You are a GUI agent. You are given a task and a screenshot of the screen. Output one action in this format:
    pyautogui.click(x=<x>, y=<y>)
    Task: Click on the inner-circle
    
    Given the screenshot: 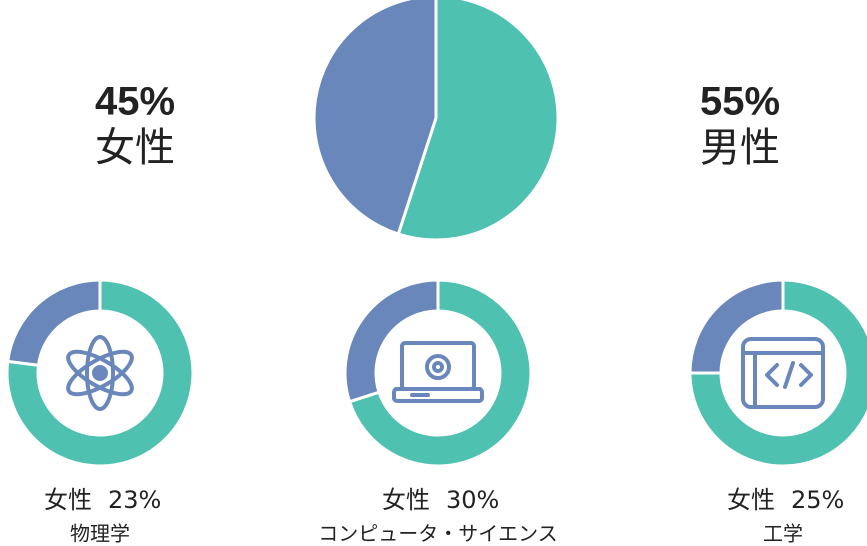 What is the action you would take?
    pyautogui.click(x=783, y=373)
    